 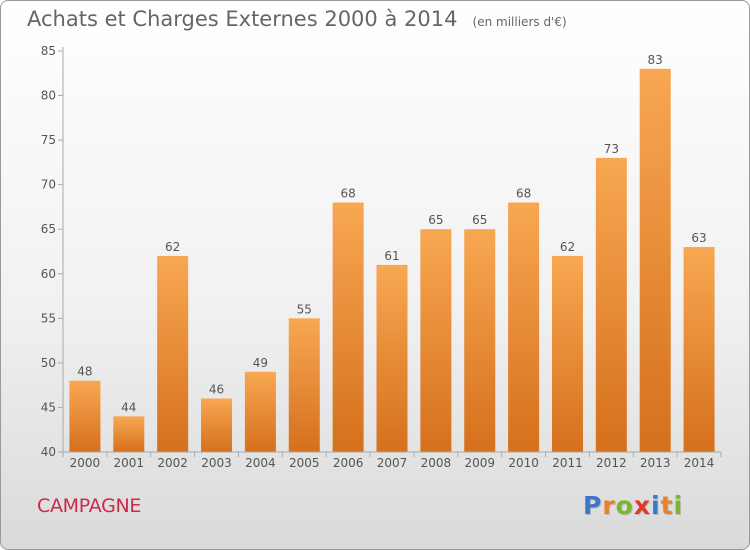 I want to click on x-tick-label-2008: 2008, so click(x=436, y=463).